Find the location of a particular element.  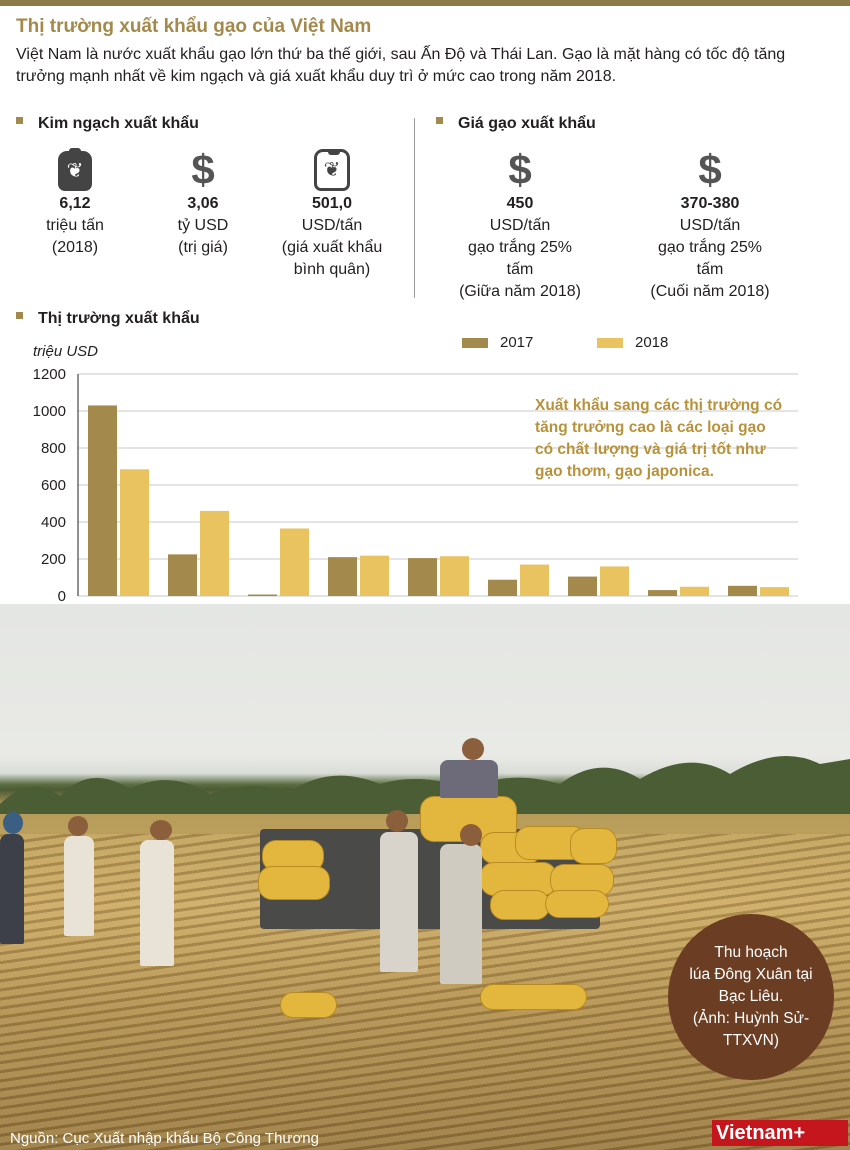

section-export-value: Kim ngạch xuất khẩu is located at coordinates (107, 124).